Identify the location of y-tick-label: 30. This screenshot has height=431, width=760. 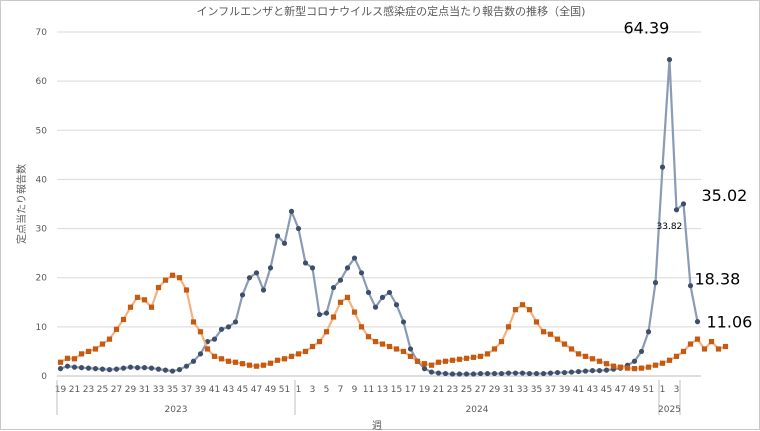
(42, 230).